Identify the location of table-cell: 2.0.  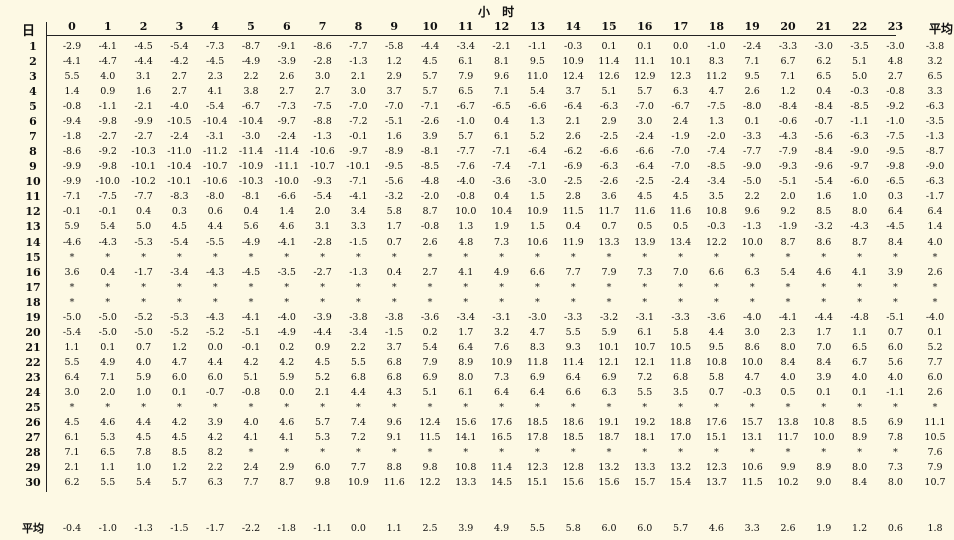
(788, 197).